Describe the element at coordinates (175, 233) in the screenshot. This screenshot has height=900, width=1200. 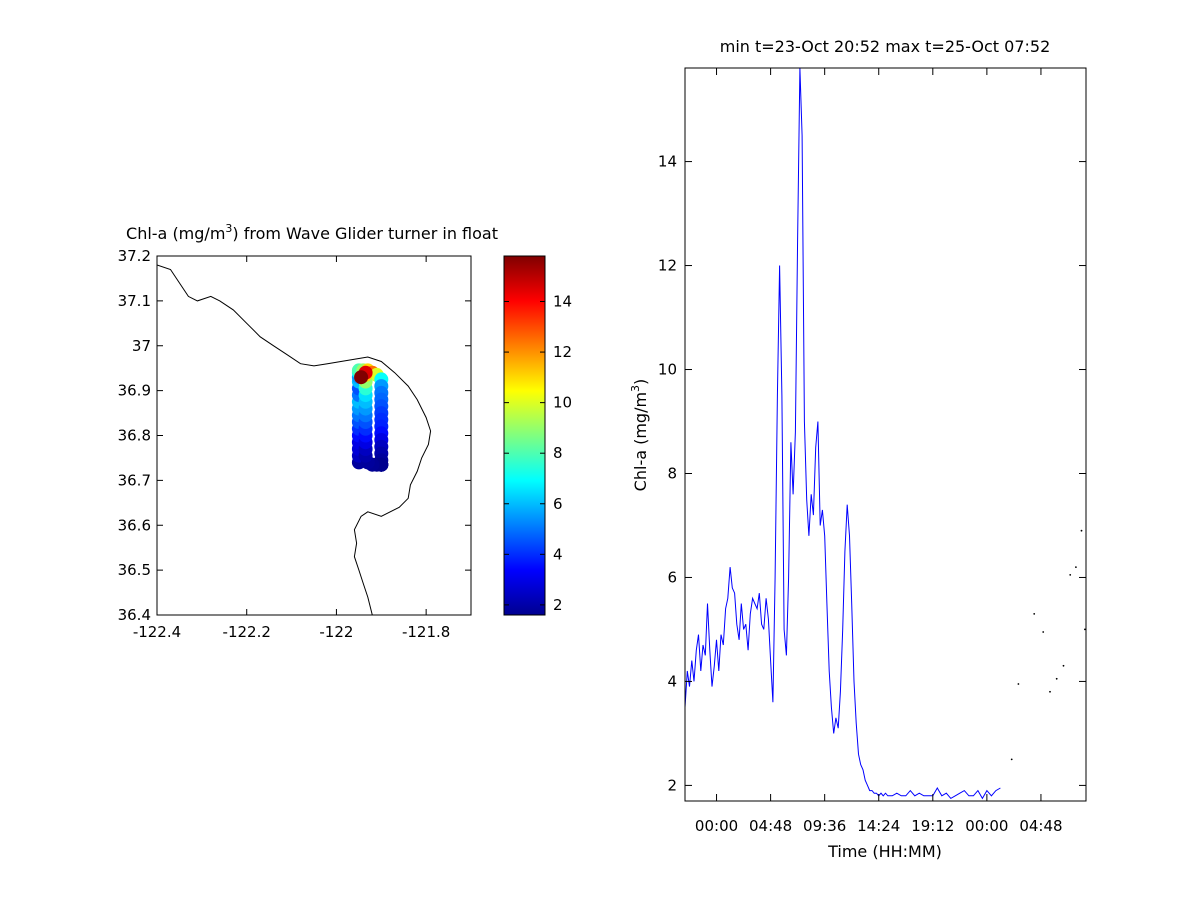
I see `map-title-prefix: Chl-a (mg/m` at that location.